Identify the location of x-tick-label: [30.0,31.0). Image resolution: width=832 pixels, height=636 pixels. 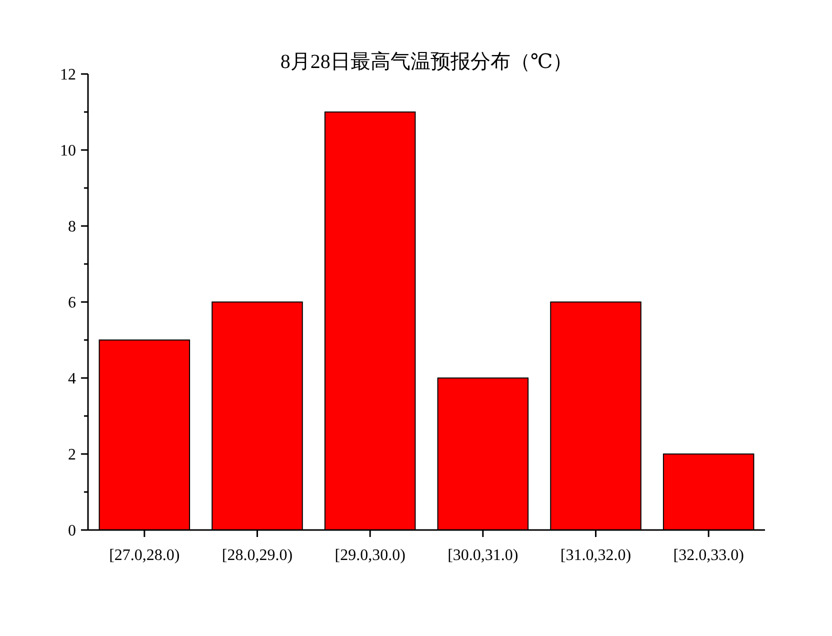
(483, 555).